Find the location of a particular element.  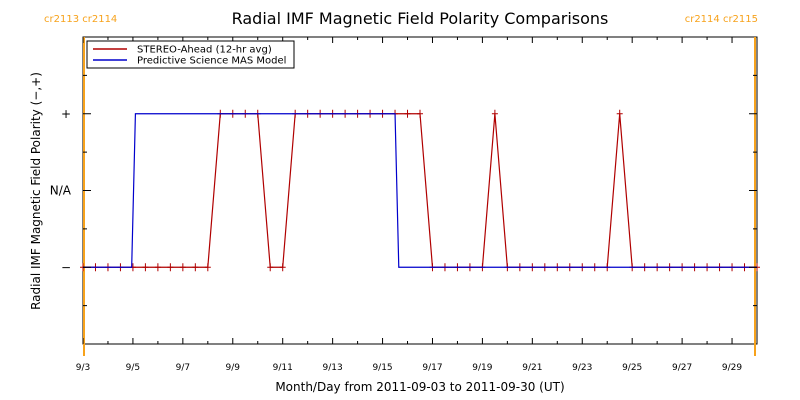

legend-label: Predictive Science MAS Model is located at coordinates (211, 61).